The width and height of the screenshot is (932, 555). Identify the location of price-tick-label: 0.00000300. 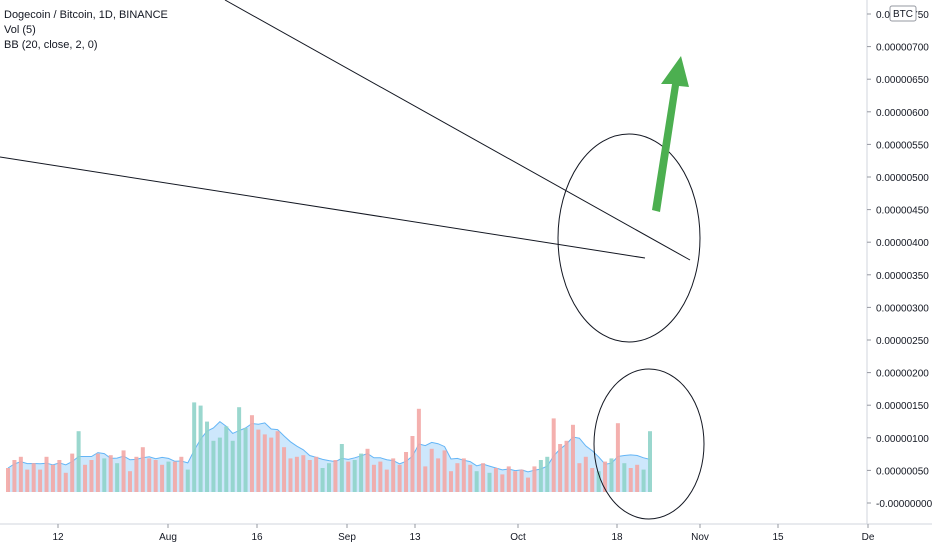
(902, 308).